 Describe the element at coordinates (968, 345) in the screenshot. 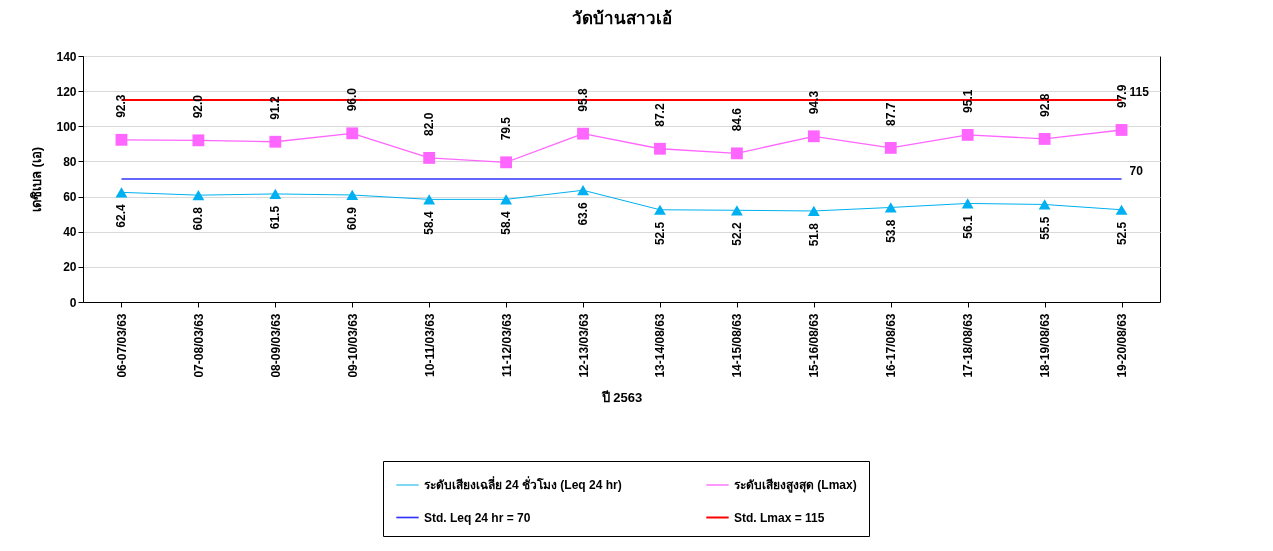

I see `x-tick-label: 17-18/08/63` at that location.